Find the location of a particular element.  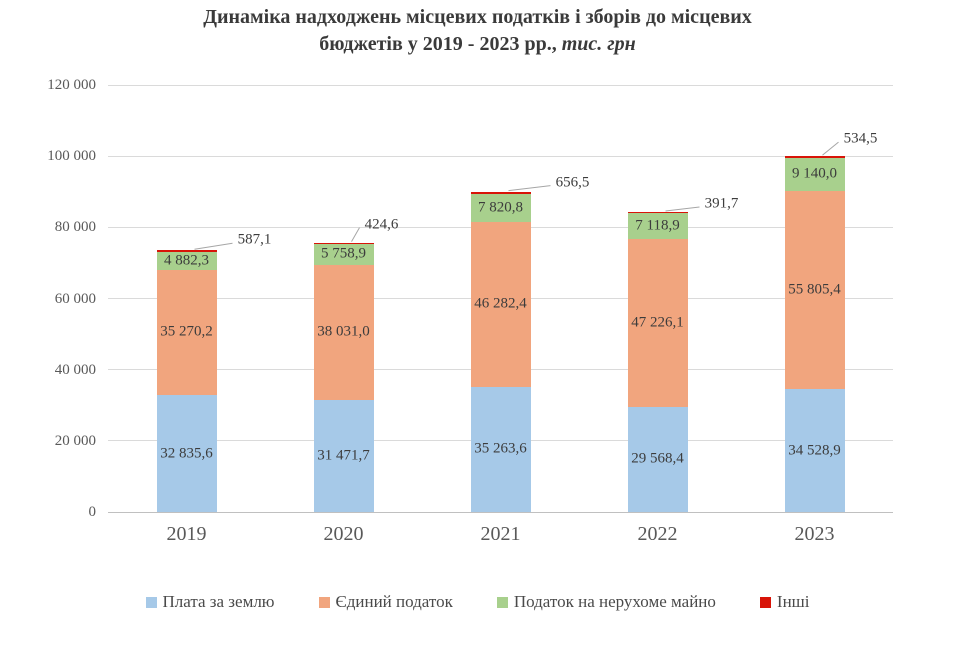

legend-item: Плата за землю is located at coordinates (210, 602).